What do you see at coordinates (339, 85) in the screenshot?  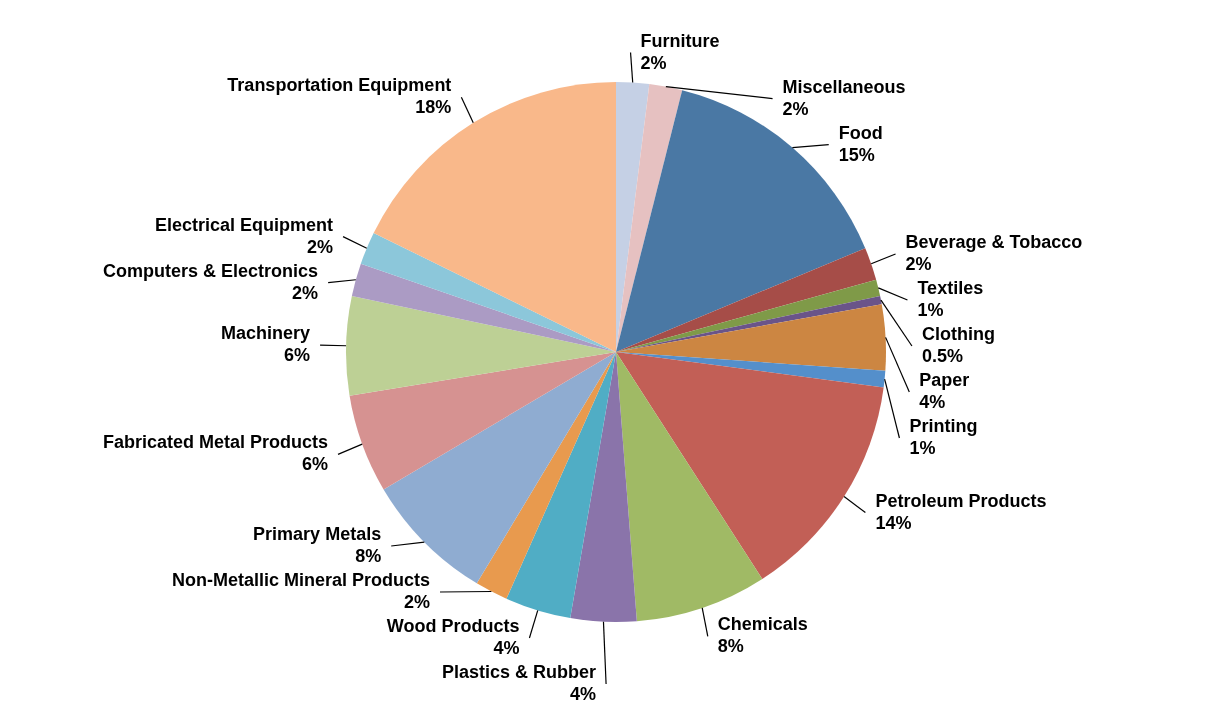 I see `slice-label: Transportation Equipment` at bounding box center [339, 85].